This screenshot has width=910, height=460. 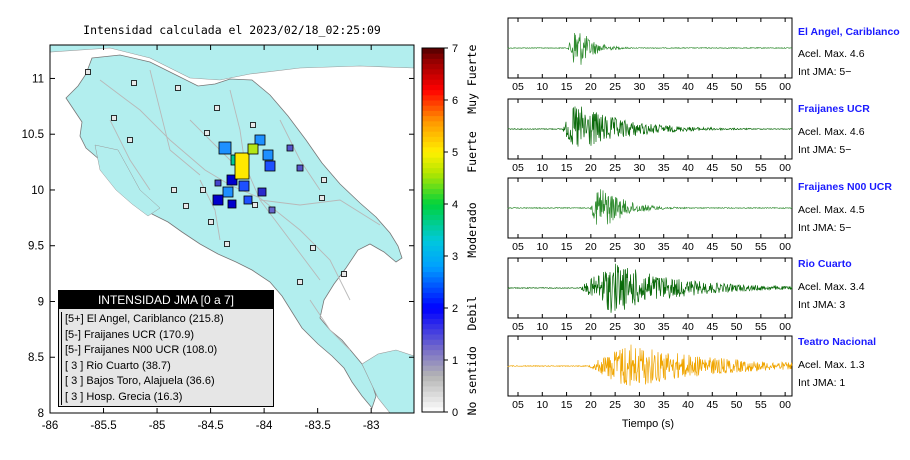 What do you see at coordinates (371, 426) in the screenshot?
I see `x-tick-label: -83` at bounding box center [371, 426].